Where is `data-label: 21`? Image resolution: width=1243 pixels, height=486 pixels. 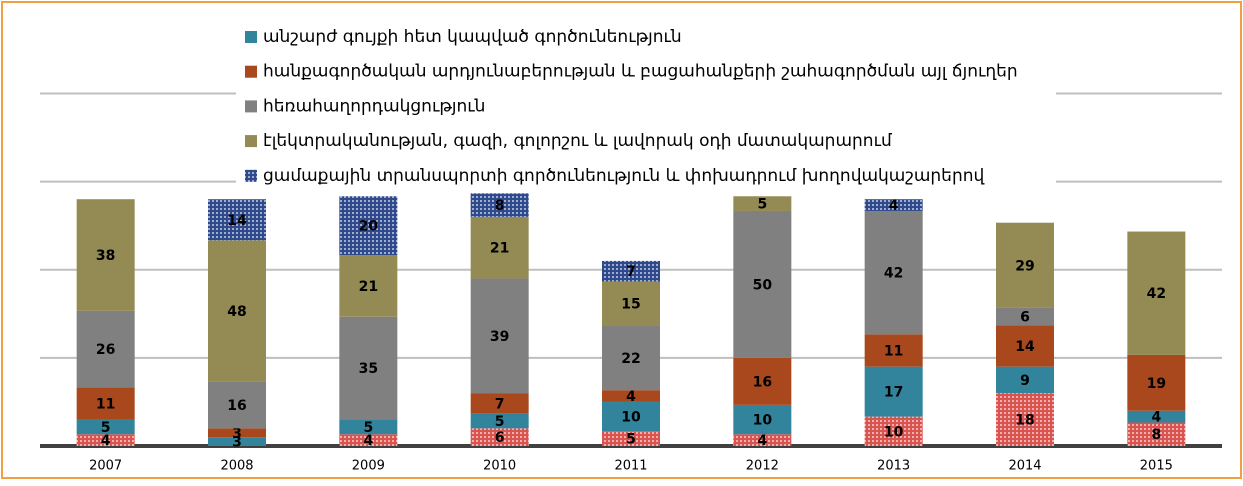
data-label: 21 is located at coordinates (499, 249).